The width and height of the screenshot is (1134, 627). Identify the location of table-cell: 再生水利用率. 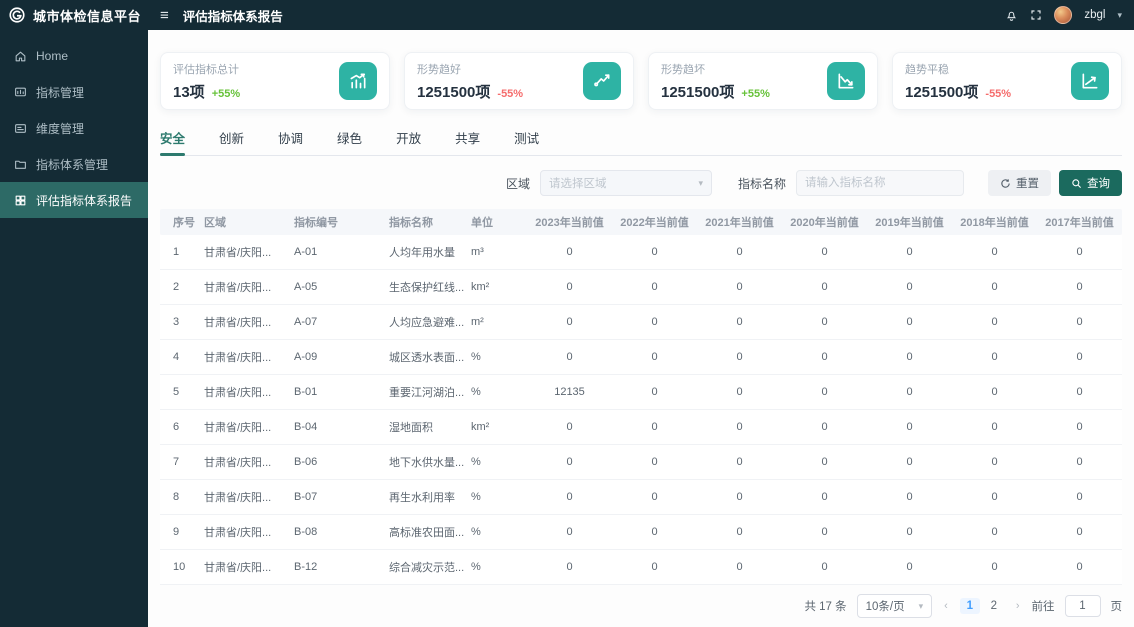
(422, 498).